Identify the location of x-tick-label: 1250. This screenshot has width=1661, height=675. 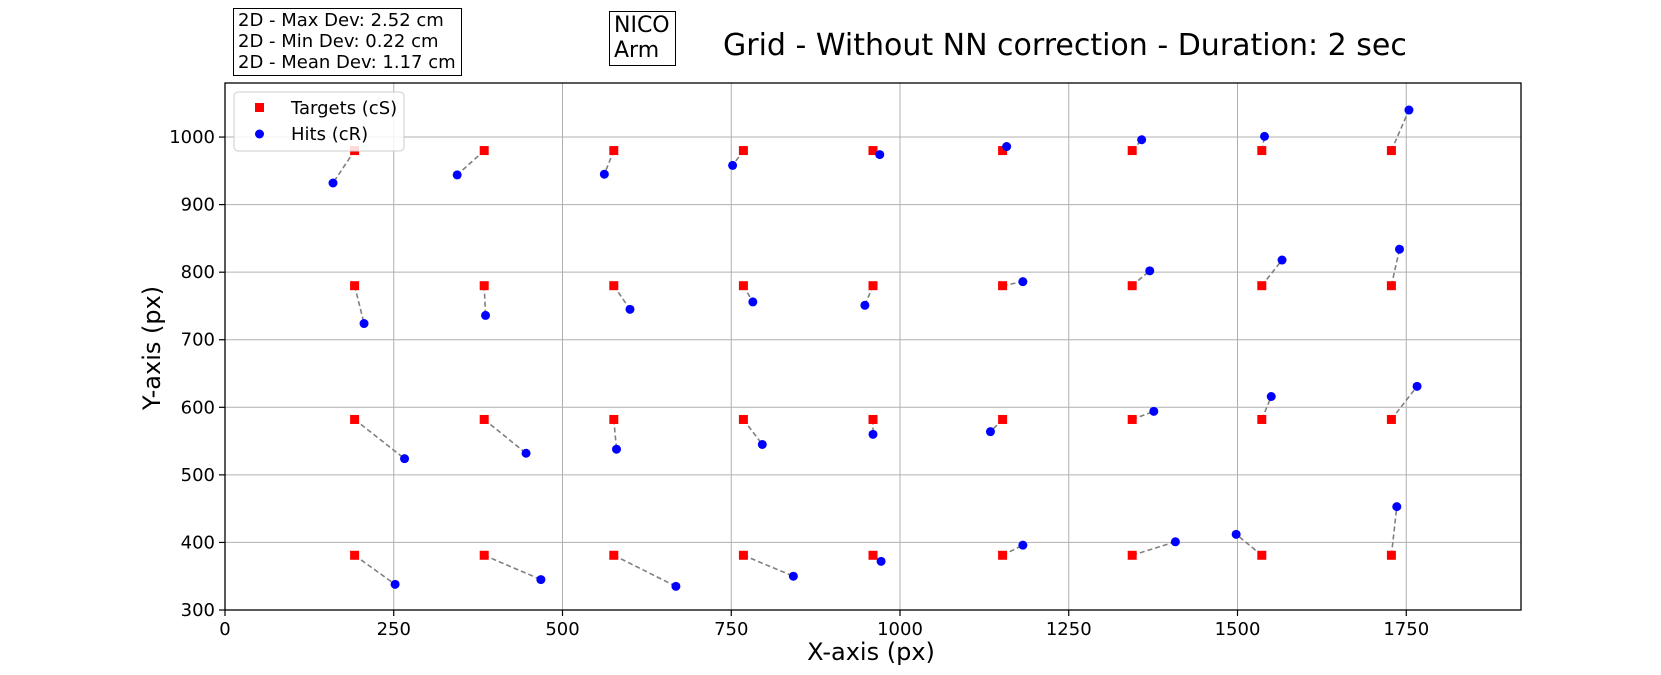
(1069, 629).